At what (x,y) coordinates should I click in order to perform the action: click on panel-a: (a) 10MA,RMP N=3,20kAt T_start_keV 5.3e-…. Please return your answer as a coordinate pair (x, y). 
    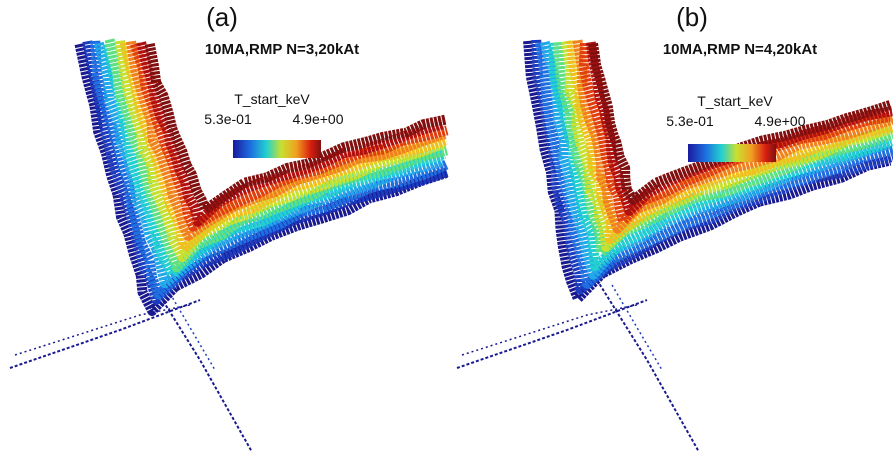
    Looking at the image, I should click on (281, 80).